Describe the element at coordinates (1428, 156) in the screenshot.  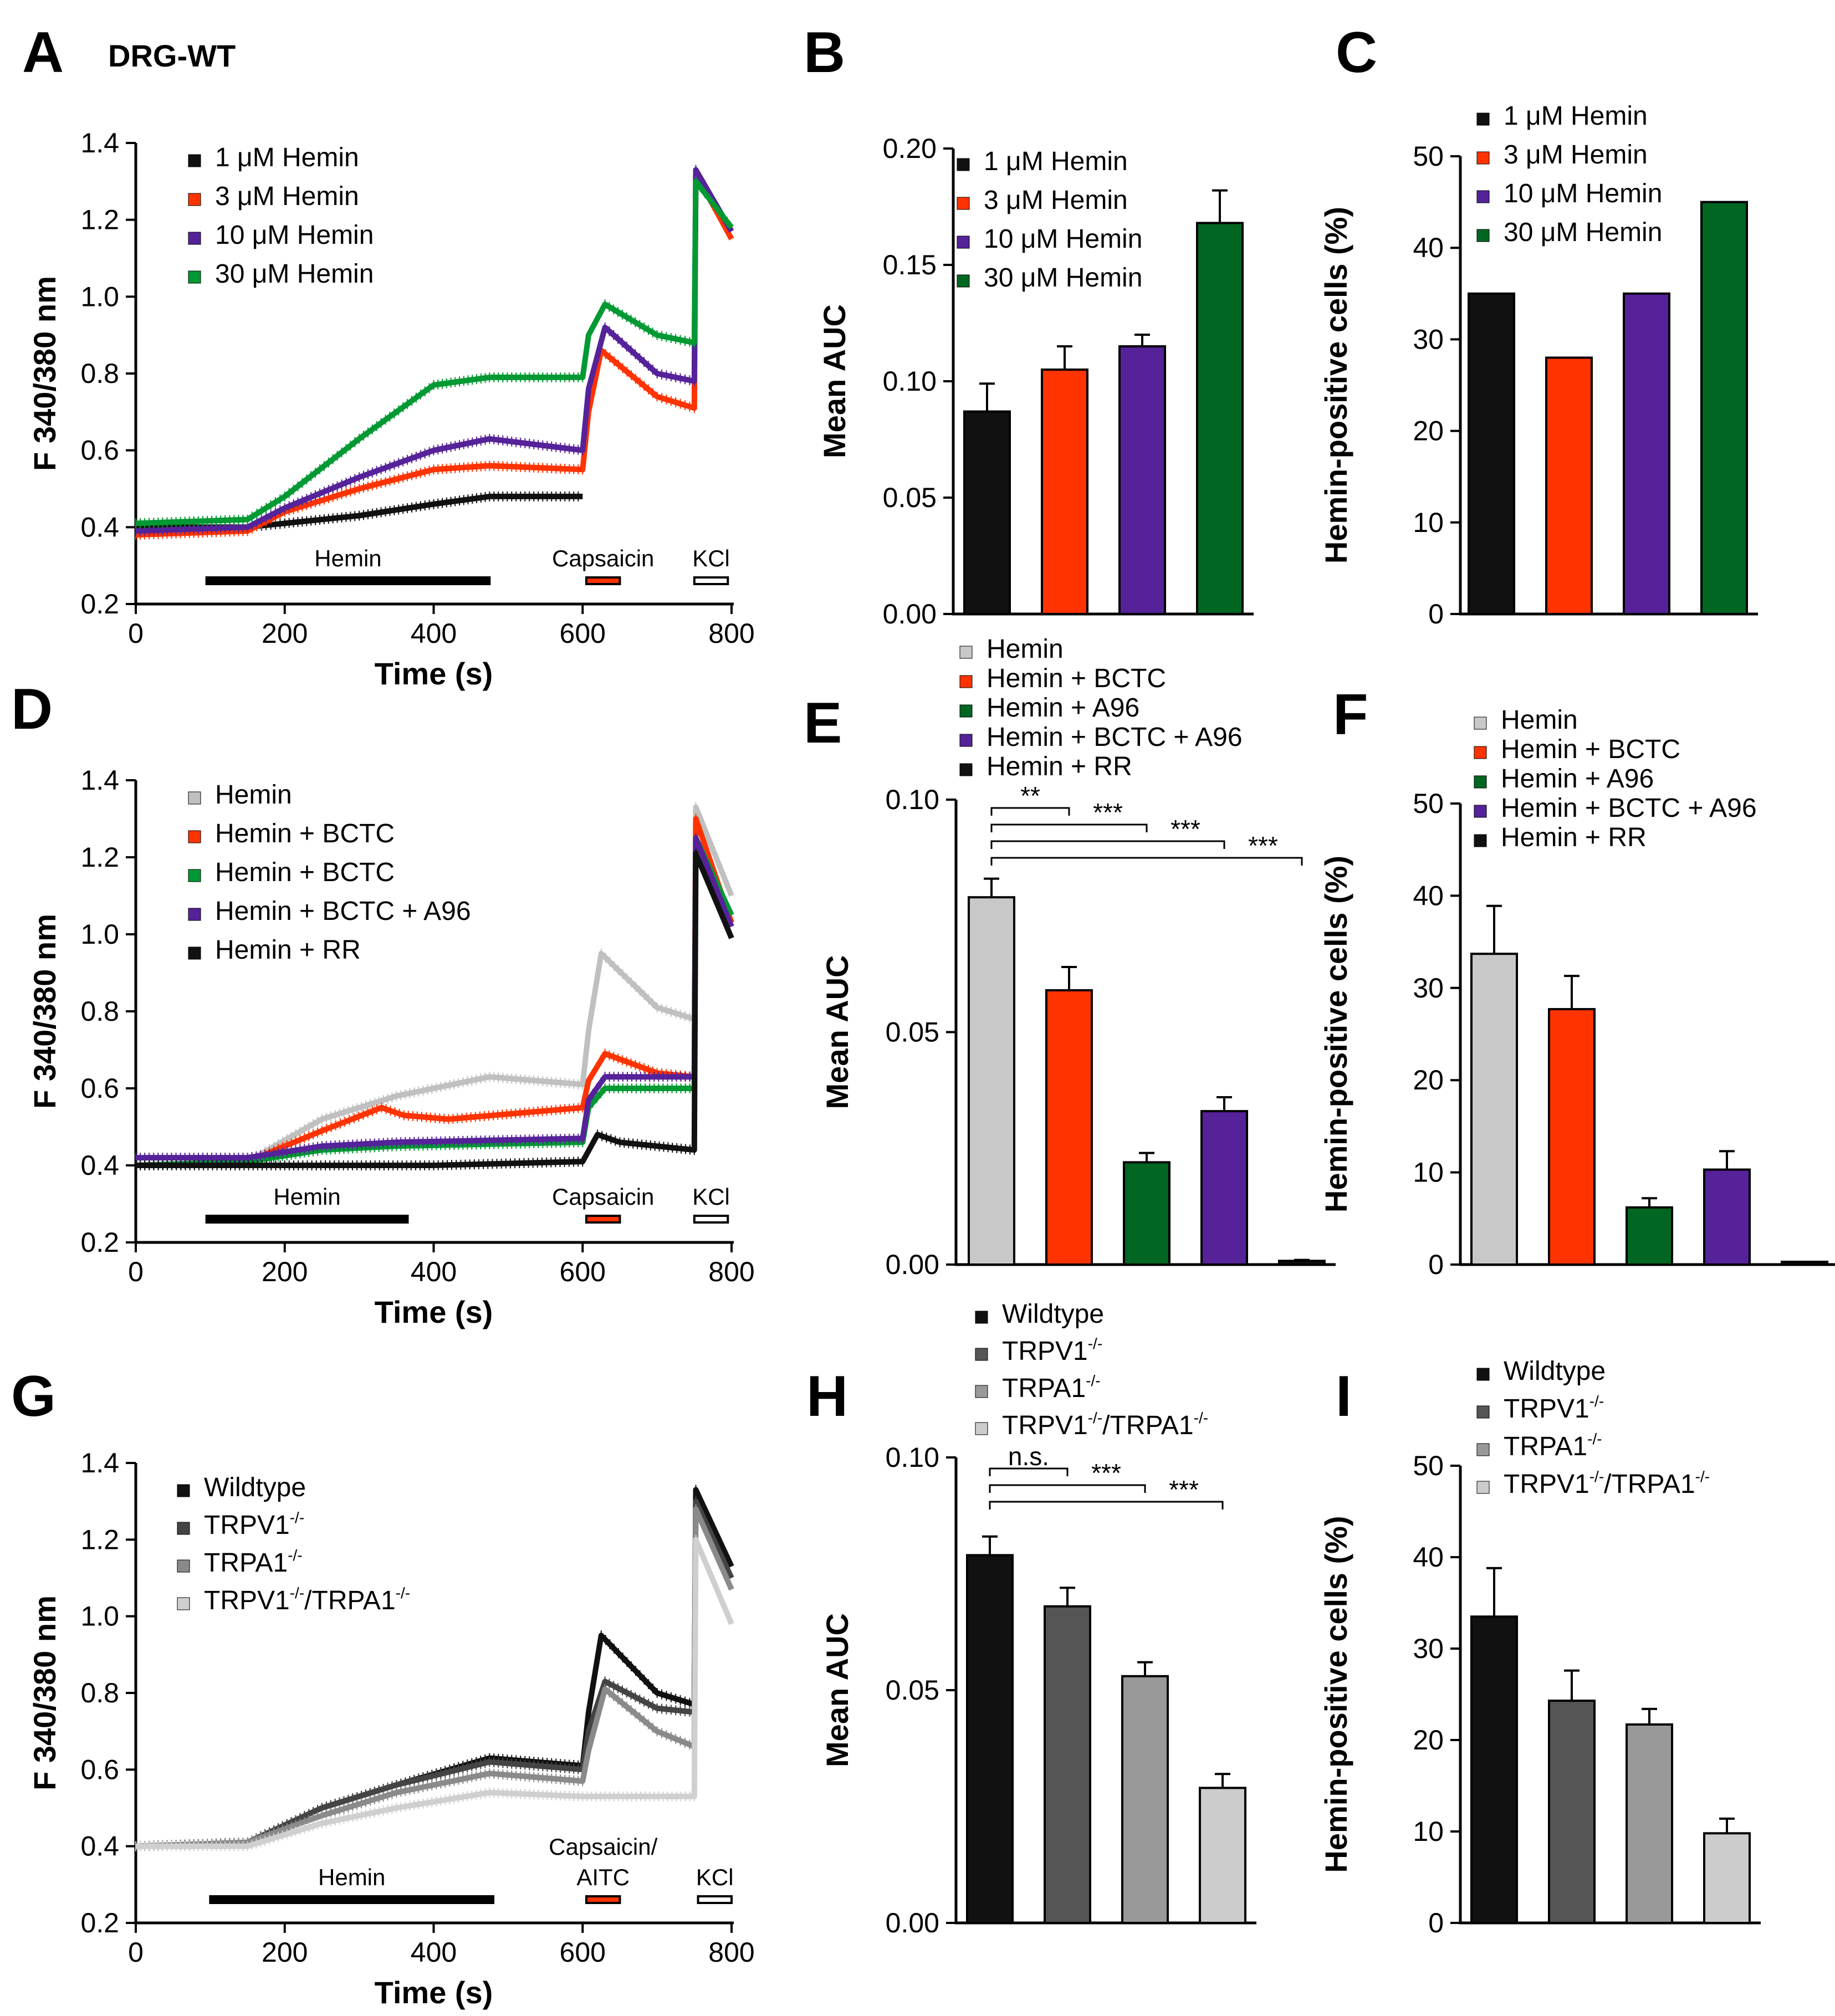
I see `y-tick-label: 50` at that location.